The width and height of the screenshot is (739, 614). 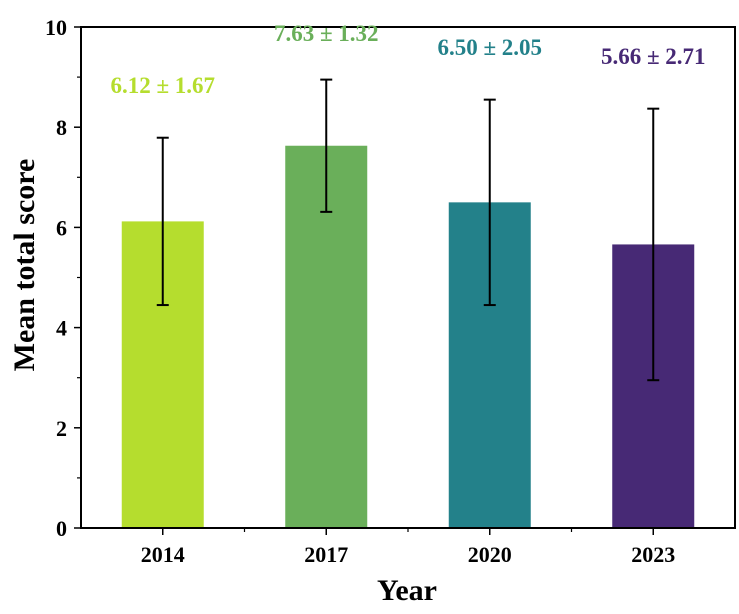 I want to click on value-label-2020: 6.50 ± 2.05, so click(x=489, y=47).